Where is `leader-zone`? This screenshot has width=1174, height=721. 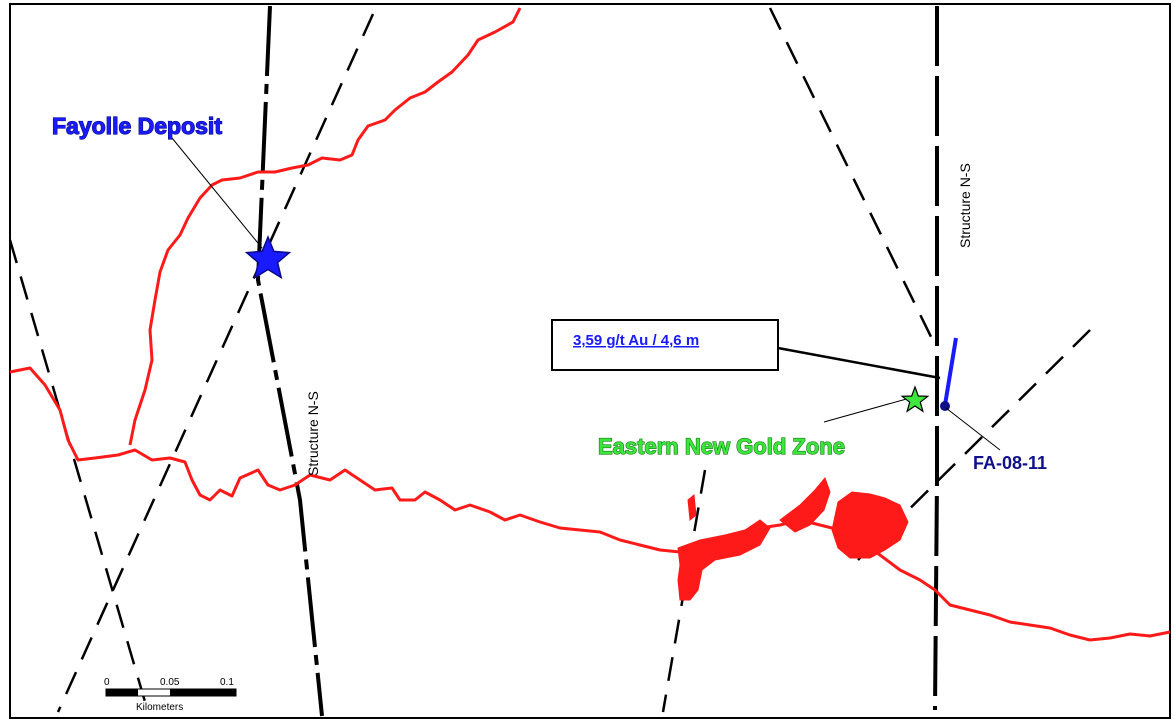
leader-zone is located at coordinates (867, 410).